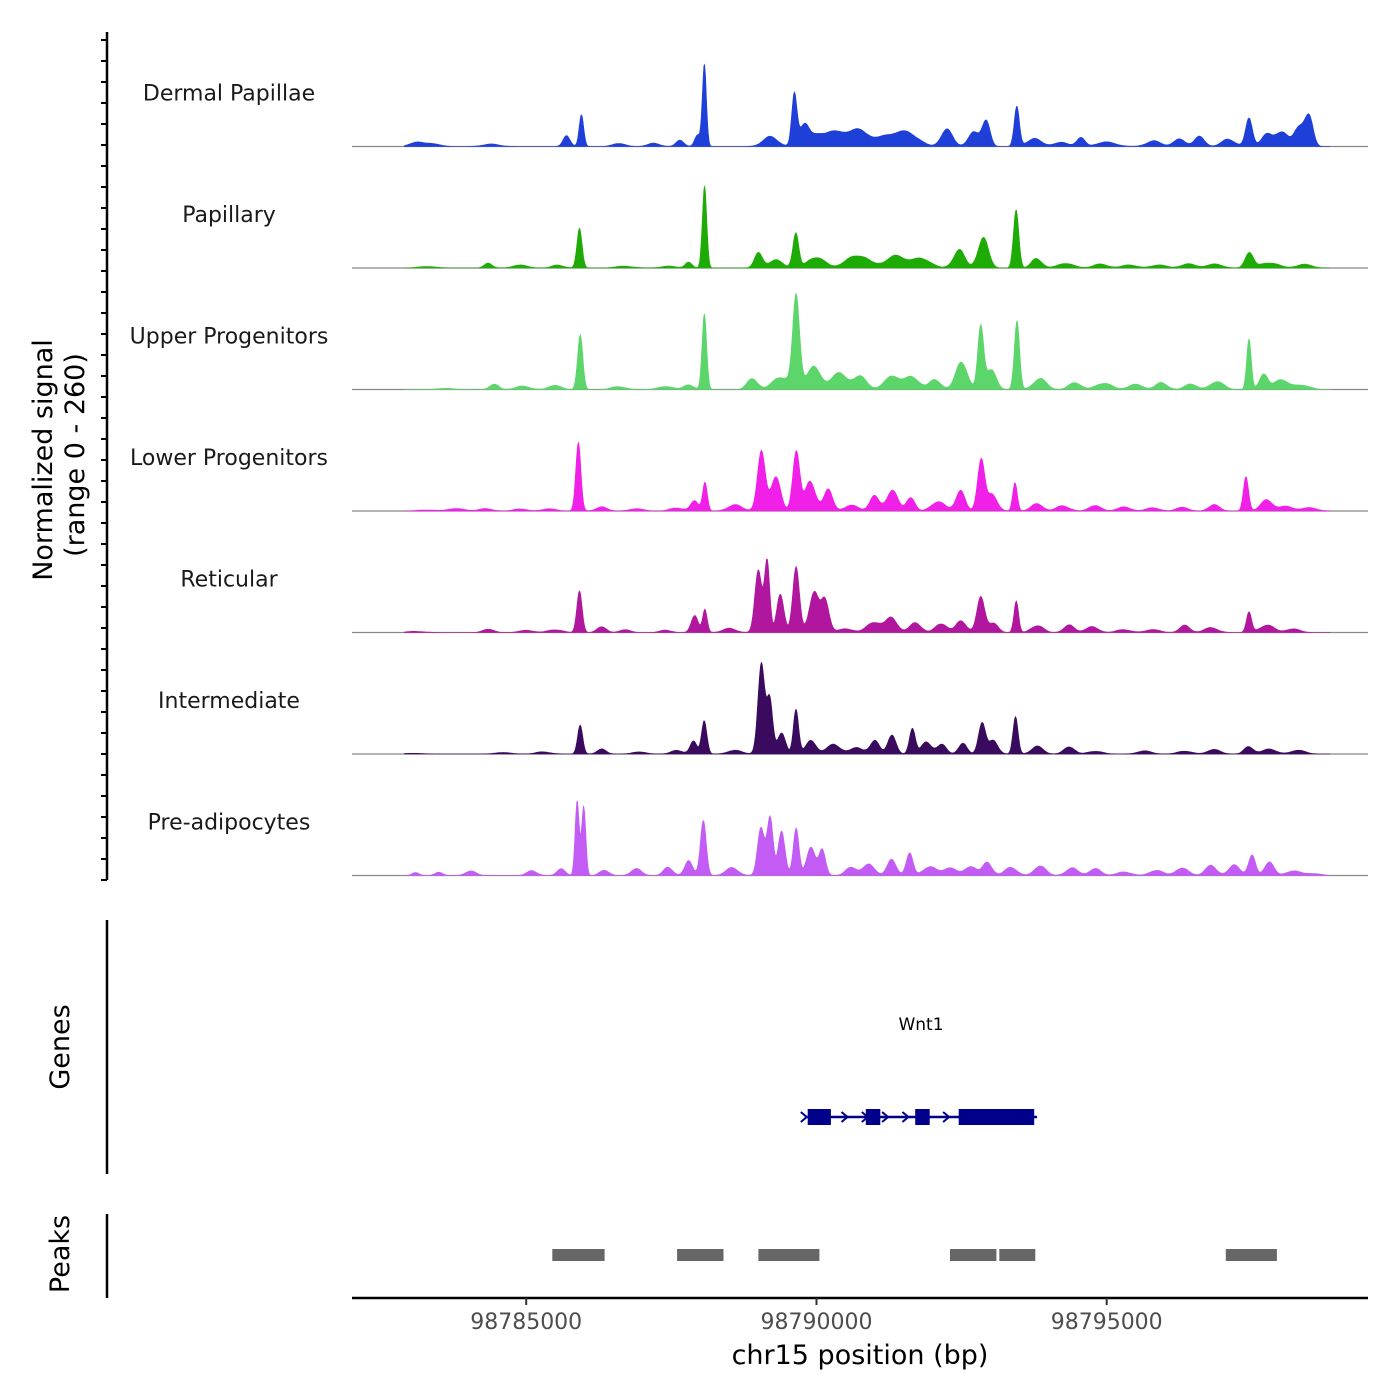  I want to click on track-label: Papillary, so click(229, 215).